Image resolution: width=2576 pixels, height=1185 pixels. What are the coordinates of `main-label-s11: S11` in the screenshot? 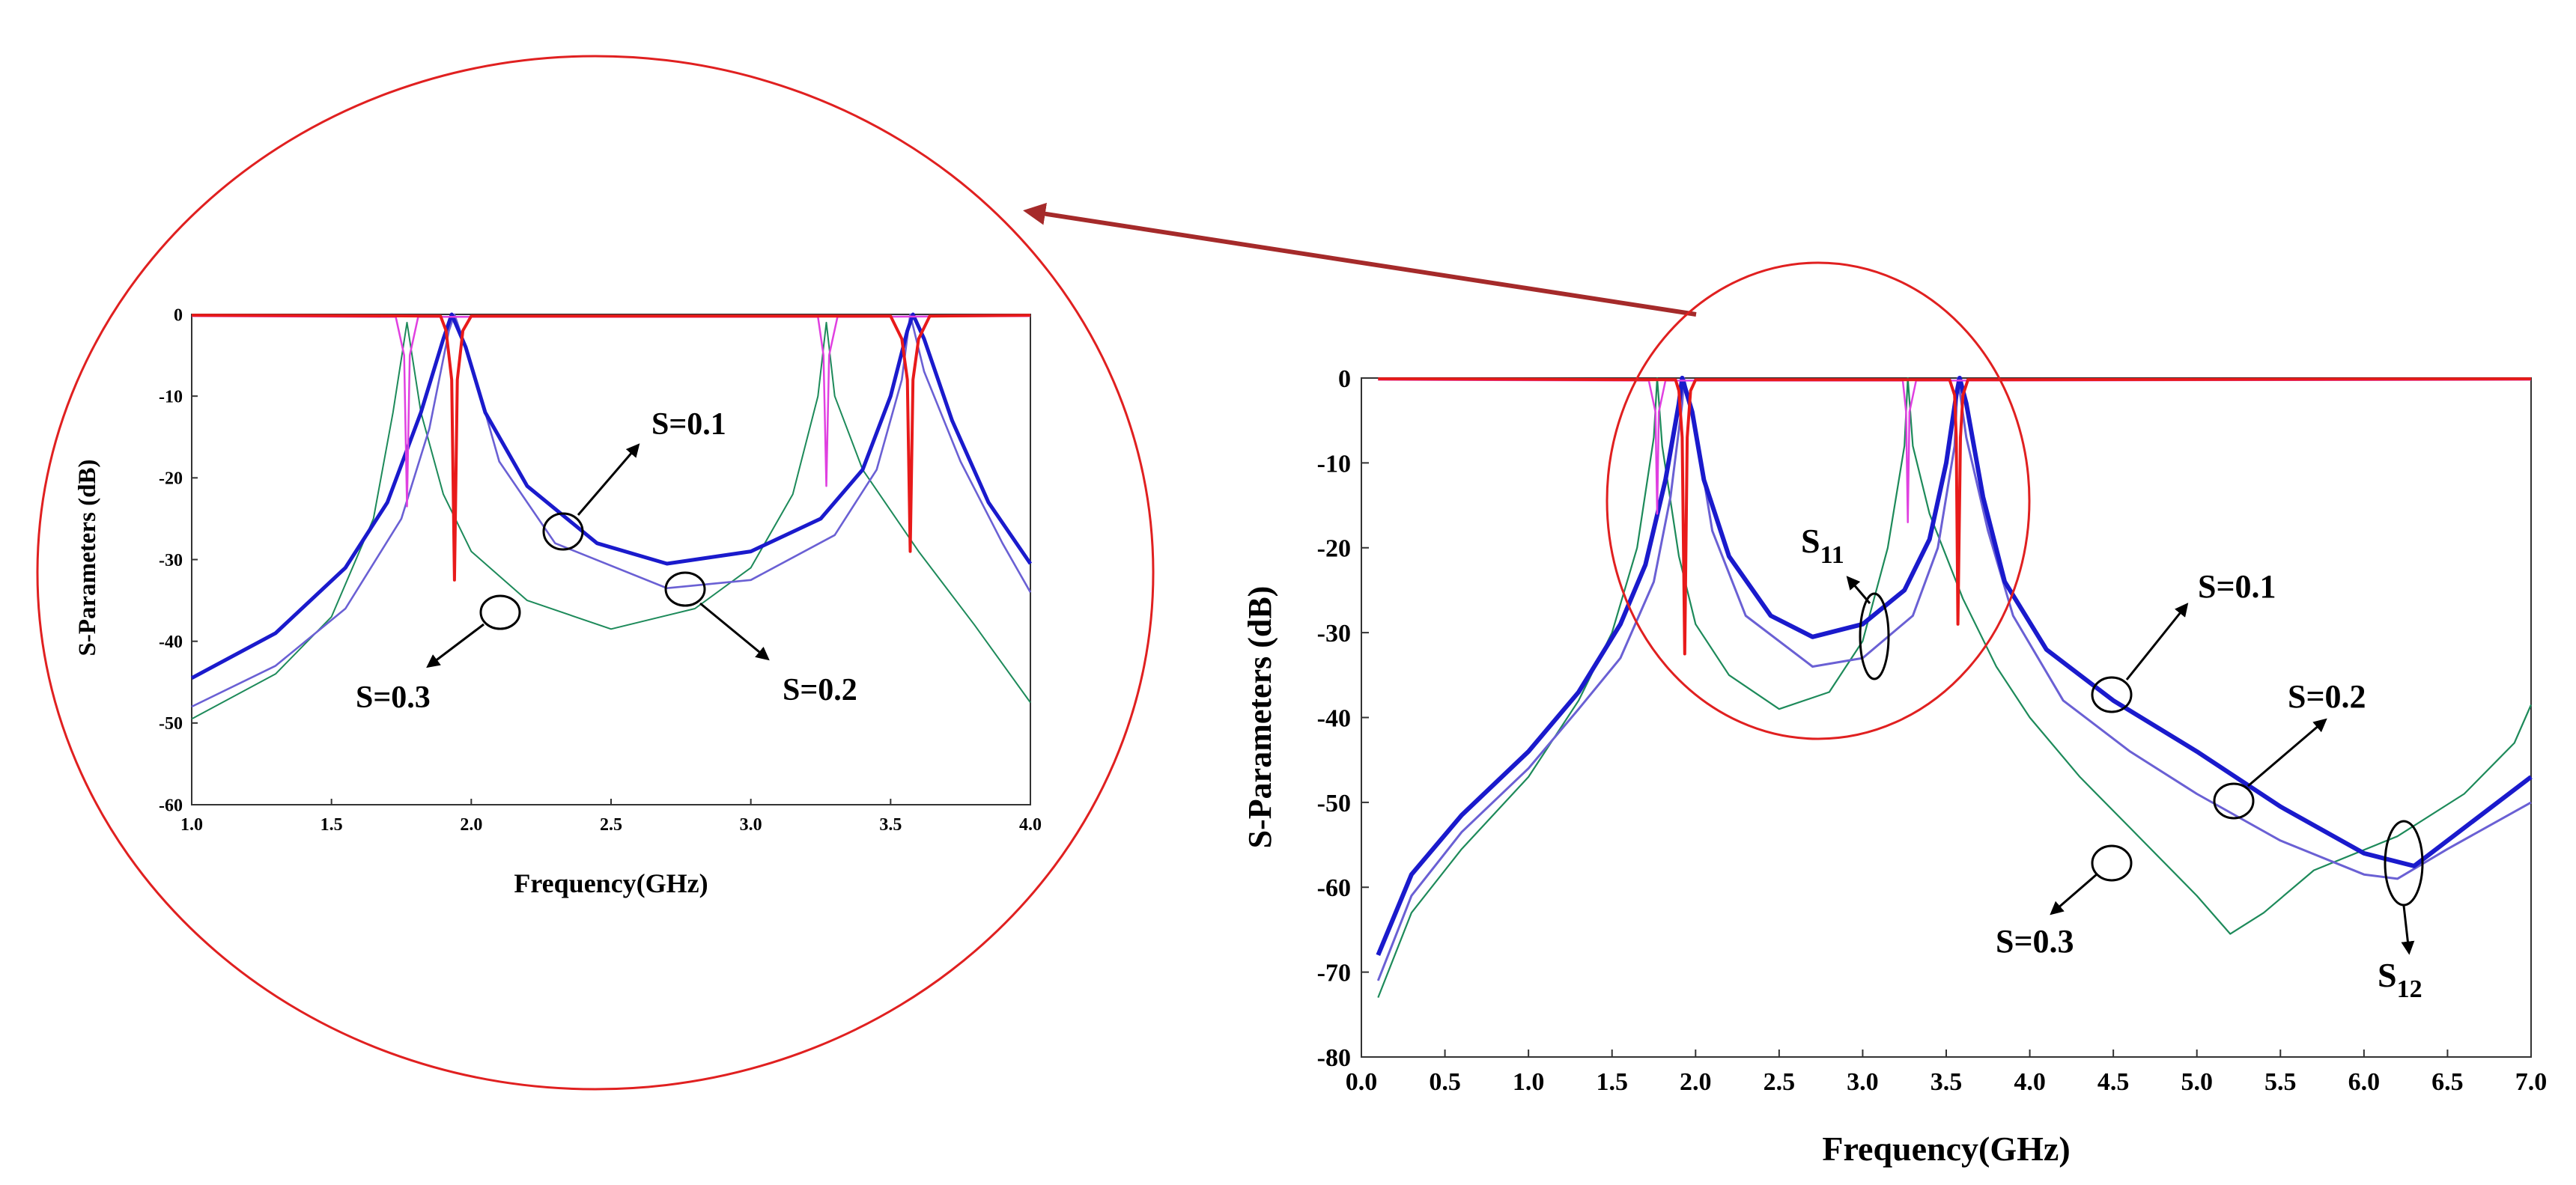 It's located at (1822, 545).